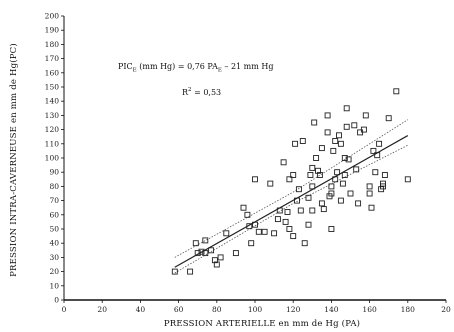 This screenshot has width=454, height=332. What do you see at coordinates (56, 300) in the screenshot?
I see `y-tick-label: 0` at bounding box center [56, 300].